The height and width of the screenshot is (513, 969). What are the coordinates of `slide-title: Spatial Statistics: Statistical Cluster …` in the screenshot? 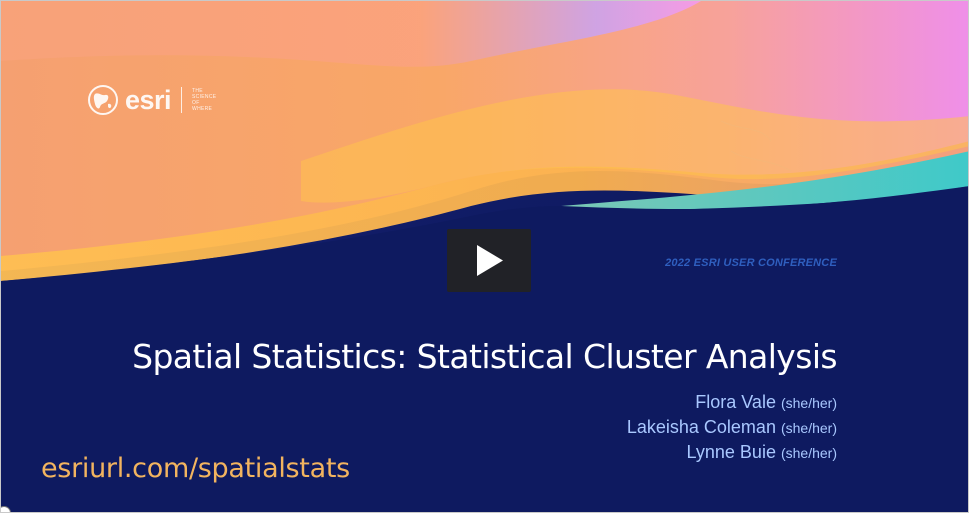 It's located at (484, 356).